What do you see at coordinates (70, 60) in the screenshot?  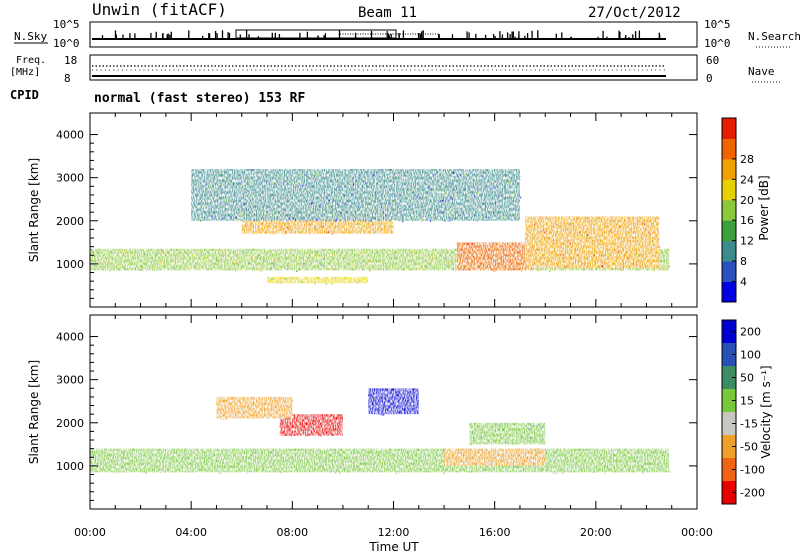 I see `freq-tick-top: 18` at bounding box center [70, 60].